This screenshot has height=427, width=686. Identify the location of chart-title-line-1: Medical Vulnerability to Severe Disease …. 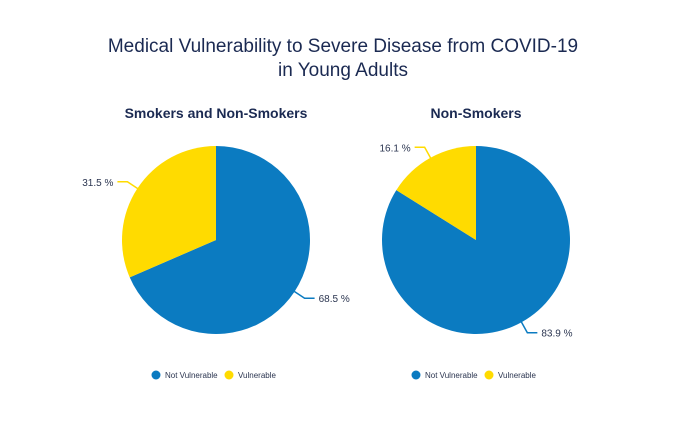
(343, 46).